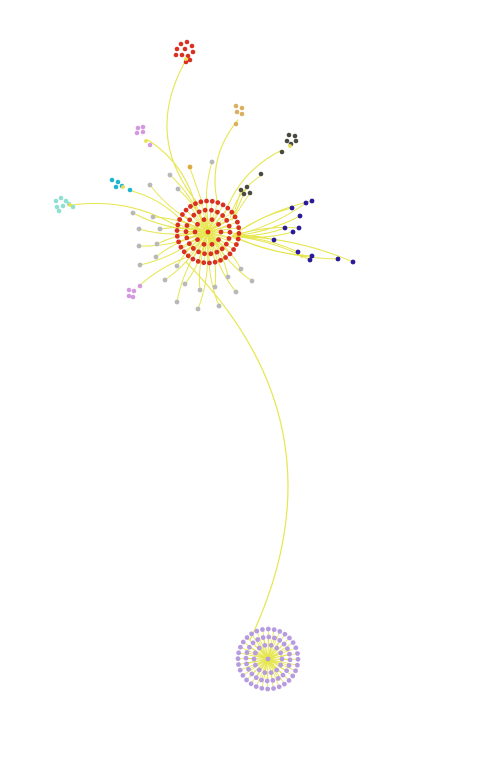 The image size is (493, 773). Describe the element at coordinates (190, 167) in the screenshot. I see `orange-node` at that location.